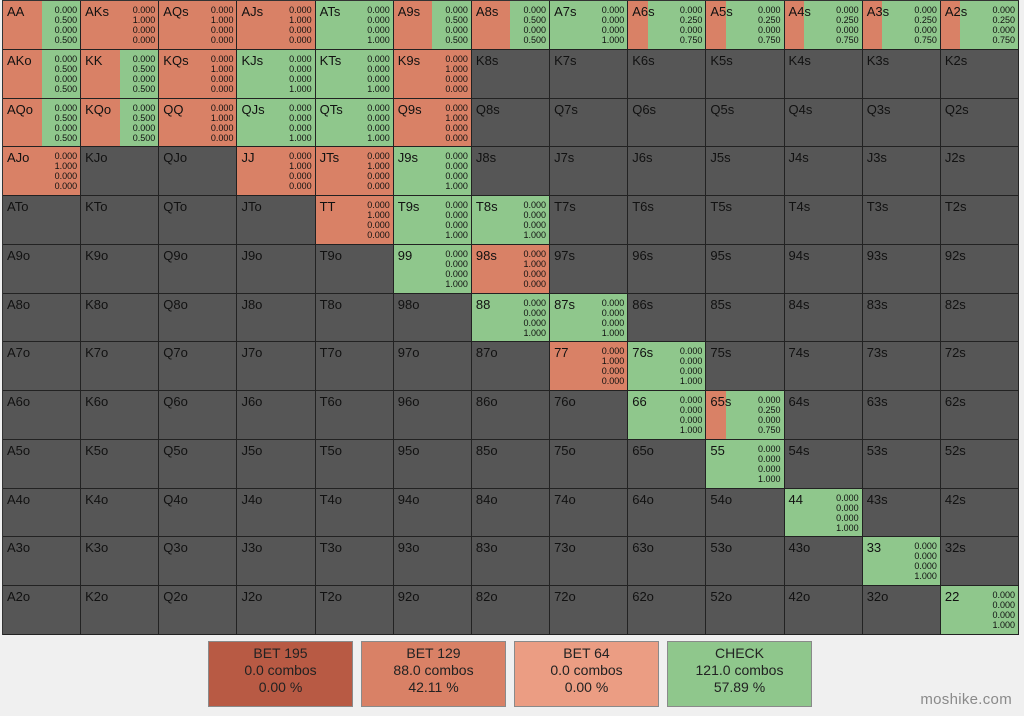 This screenshot has width=1024, height=716. What do you see at coordinates (198, 220) in the screenshot?
I see `hand-cell-QTo: QTo` at bounding box center [198, 220].